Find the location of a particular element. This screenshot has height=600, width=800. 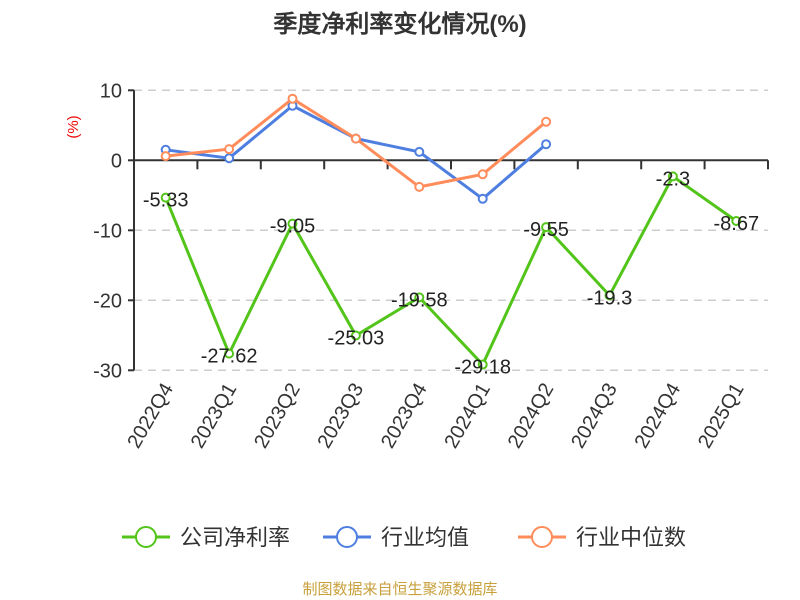

data-label: -8.67 is located at coordinates (737, 224).